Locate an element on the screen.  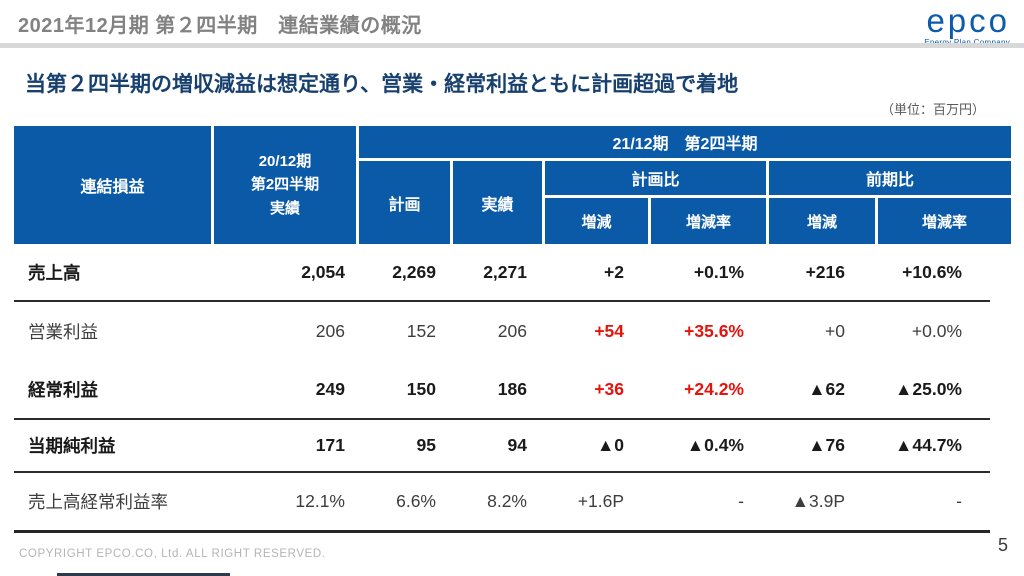
table-cell: 2,054 is located at coordinates (323, 271).